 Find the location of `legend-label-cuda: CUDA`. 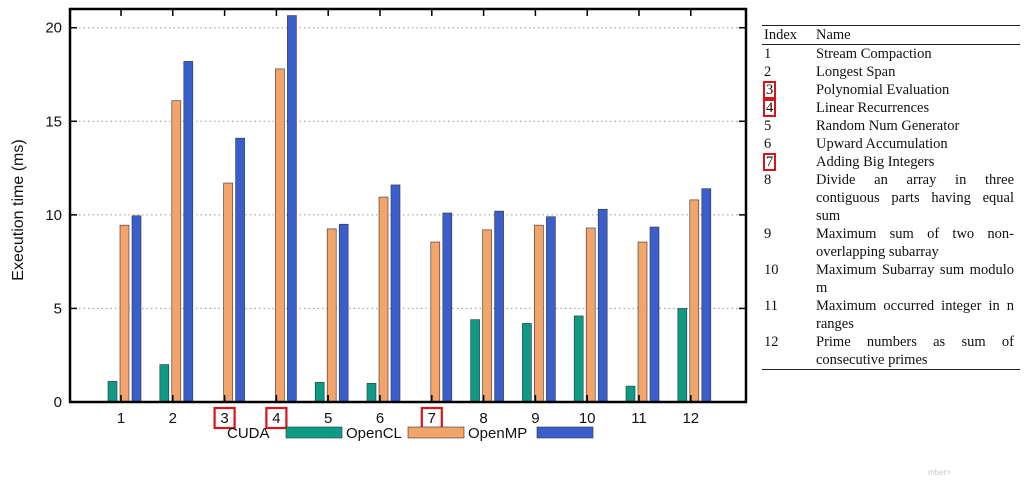

legend-label-cuda: CUDA is located at coordinates (248, 433).